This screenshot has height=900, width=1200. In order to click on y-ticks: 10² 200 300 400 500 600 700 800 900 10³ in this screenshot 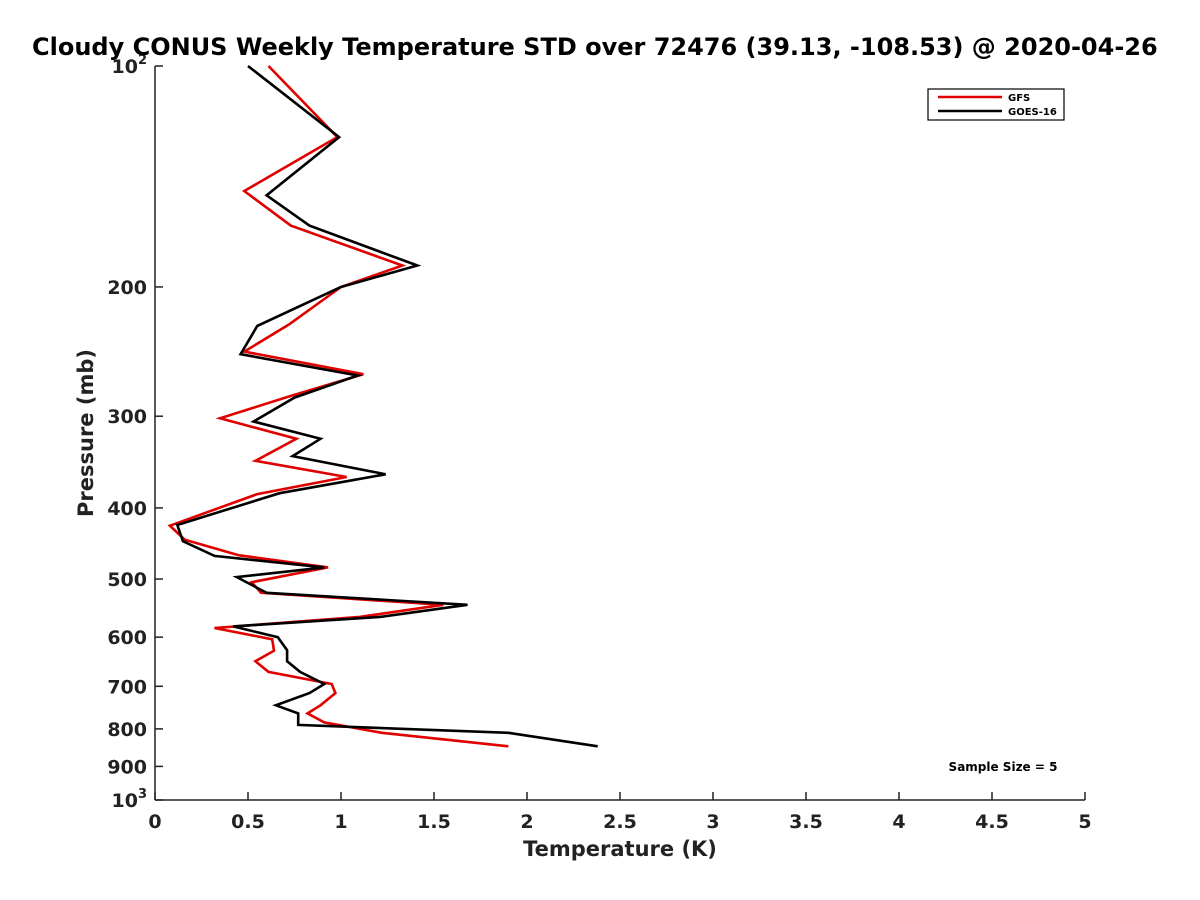, I will do `click(135, 432)`.